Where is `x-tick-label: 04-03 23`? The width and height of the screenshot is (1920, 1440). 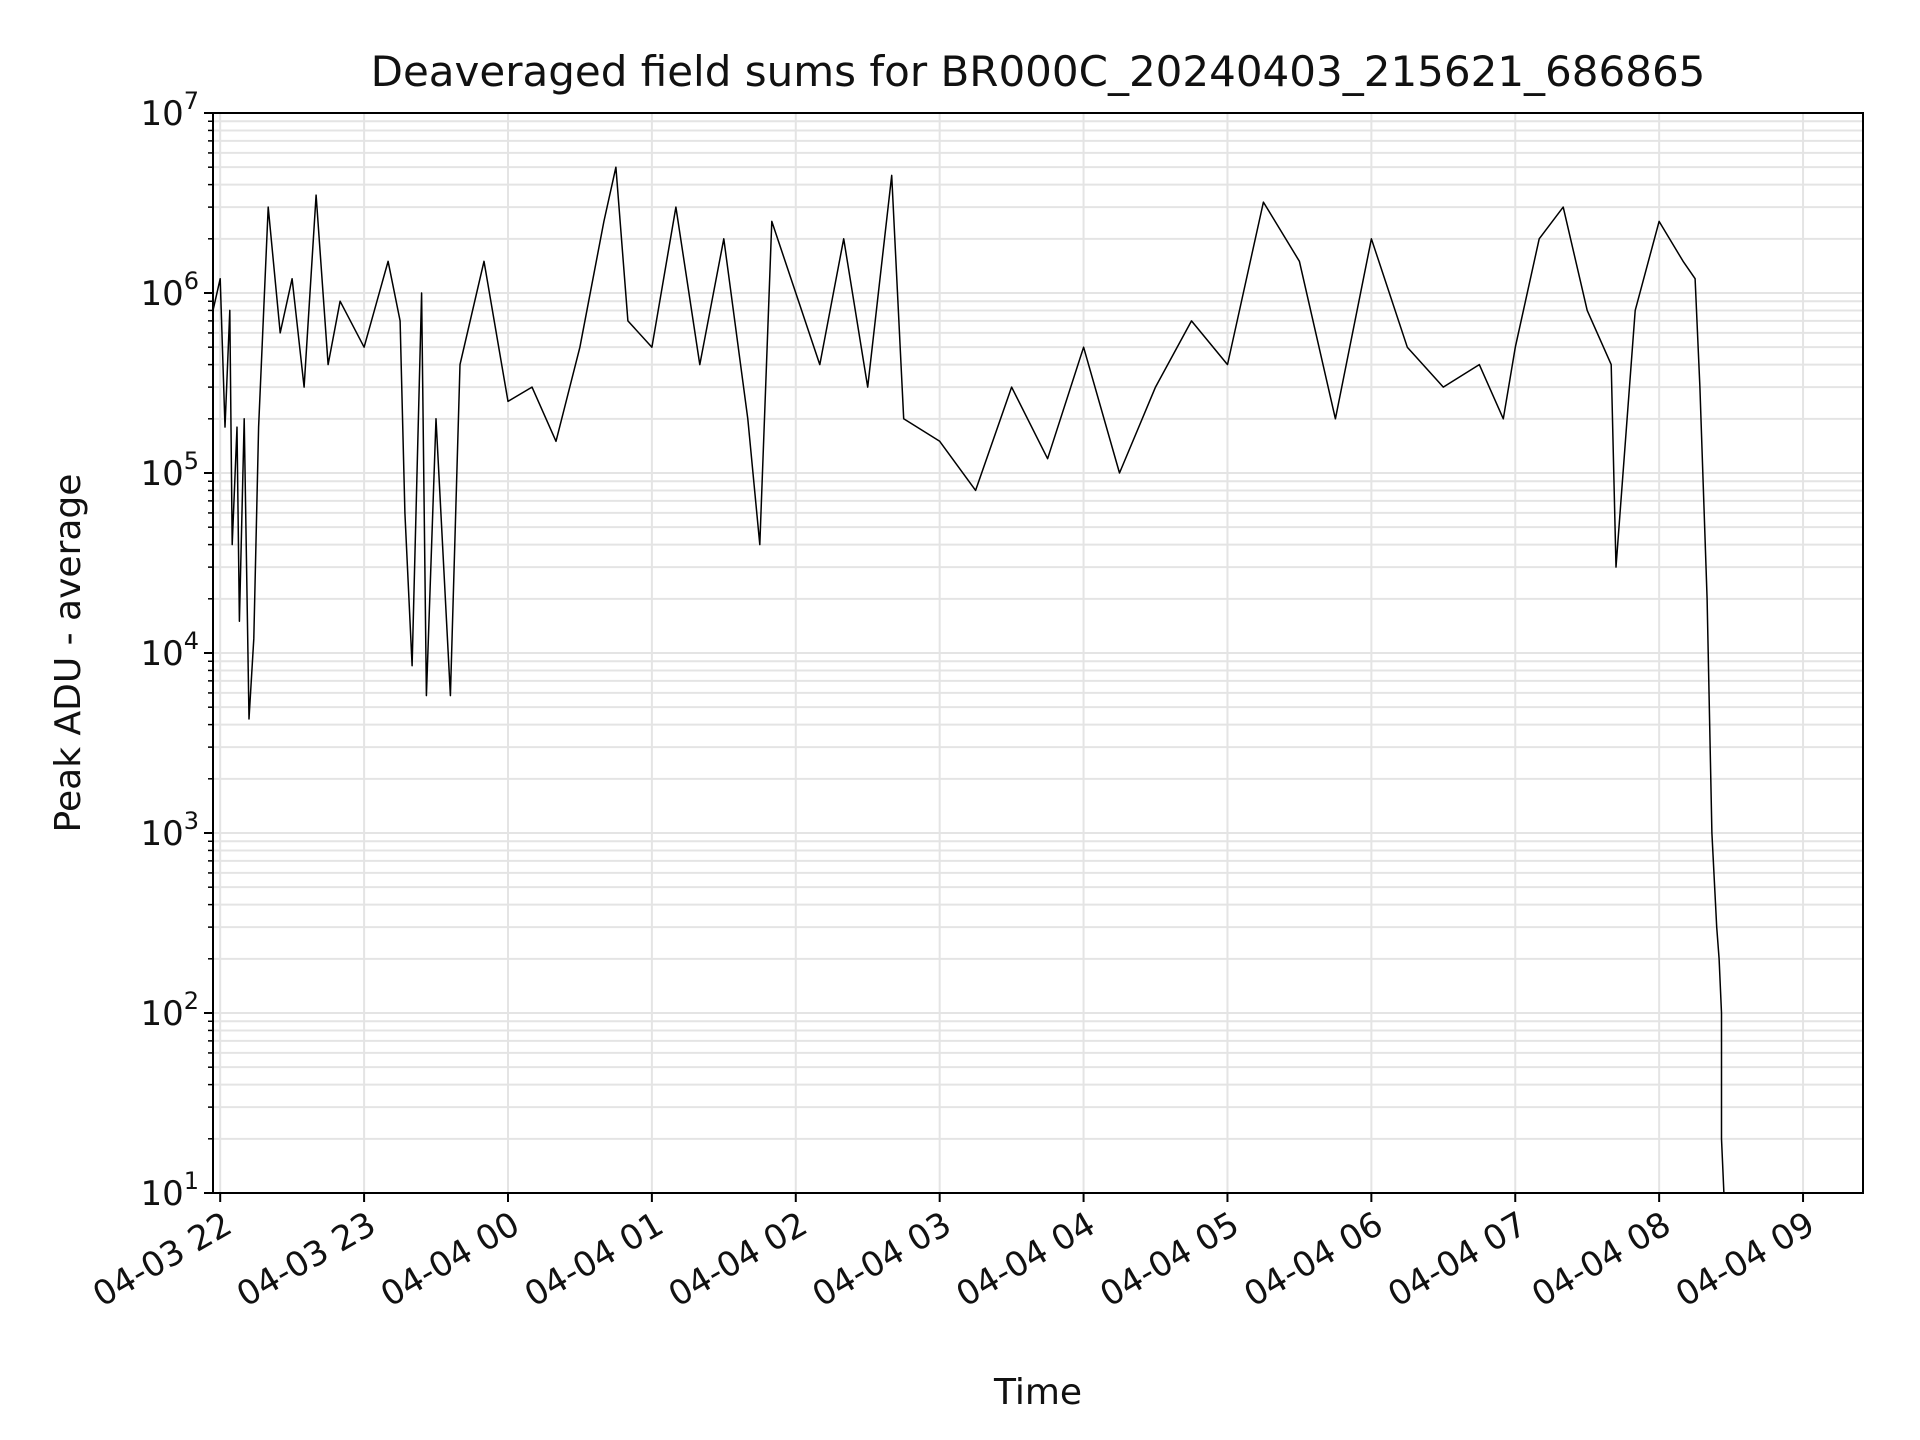 x-tick-label: 04-03 23 is located at coordinates (306, 1259).